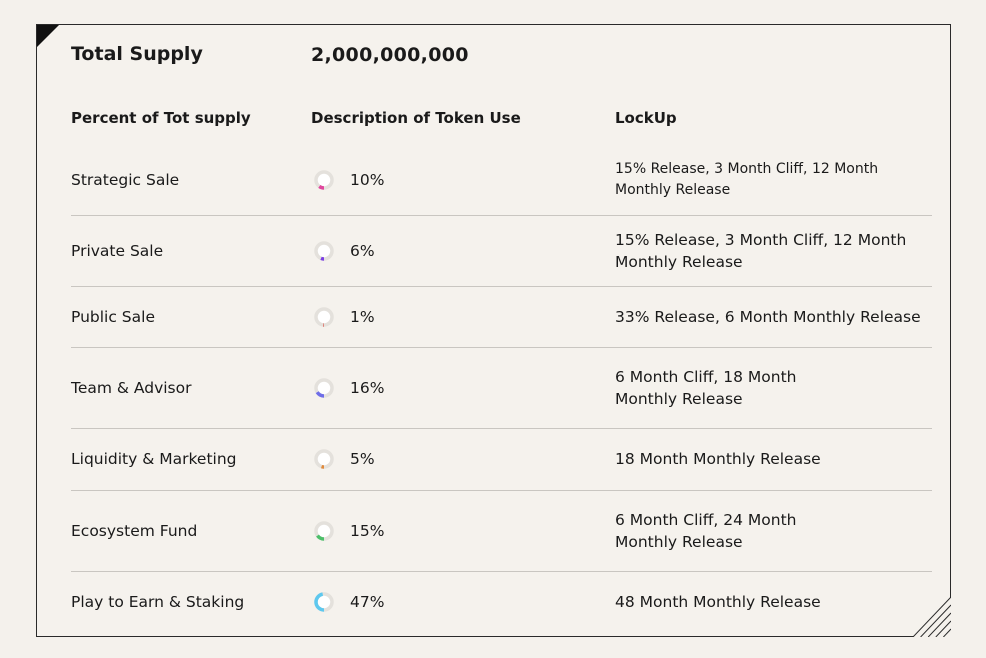 This screenshot has height=658, width=986. What do you see at coordinates (416, 118) in the screenshot?
I see `header-description: Description of Token Use` at bounding box center [416, 118].